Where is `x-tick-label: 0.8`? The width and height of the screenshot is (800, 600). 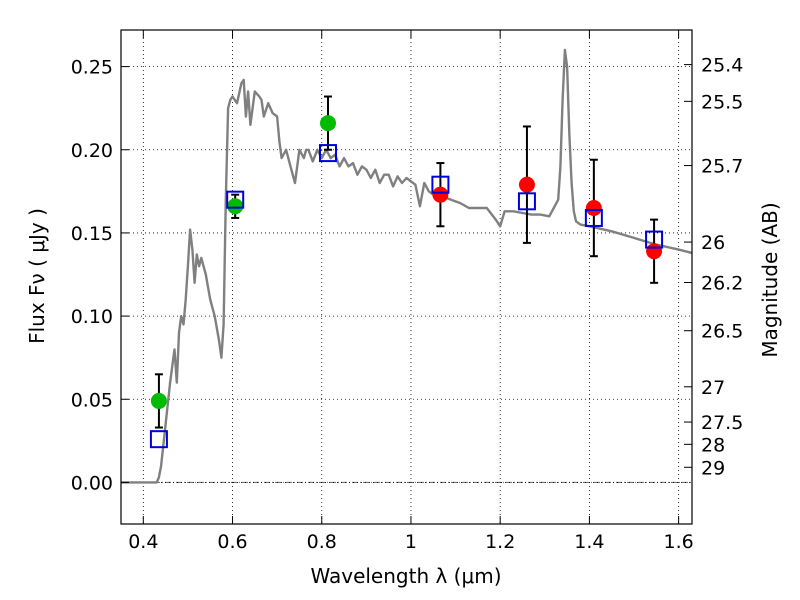 x-tick-label: 0.8 is located at coordinates (322, 542).